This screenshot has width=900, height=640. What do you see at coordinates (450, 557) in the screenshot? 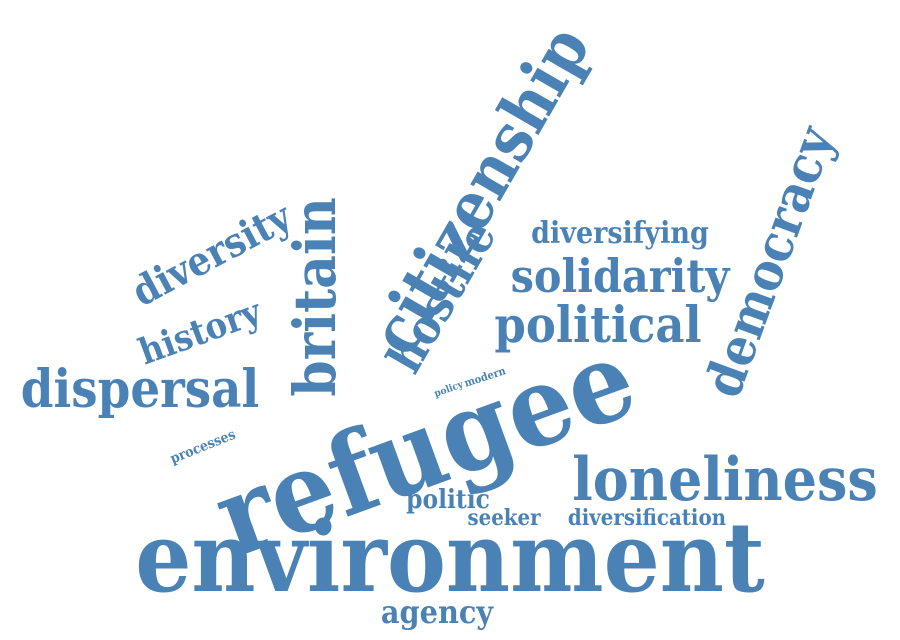
I see `word-environment: environment` at bounding box center [450, 557].